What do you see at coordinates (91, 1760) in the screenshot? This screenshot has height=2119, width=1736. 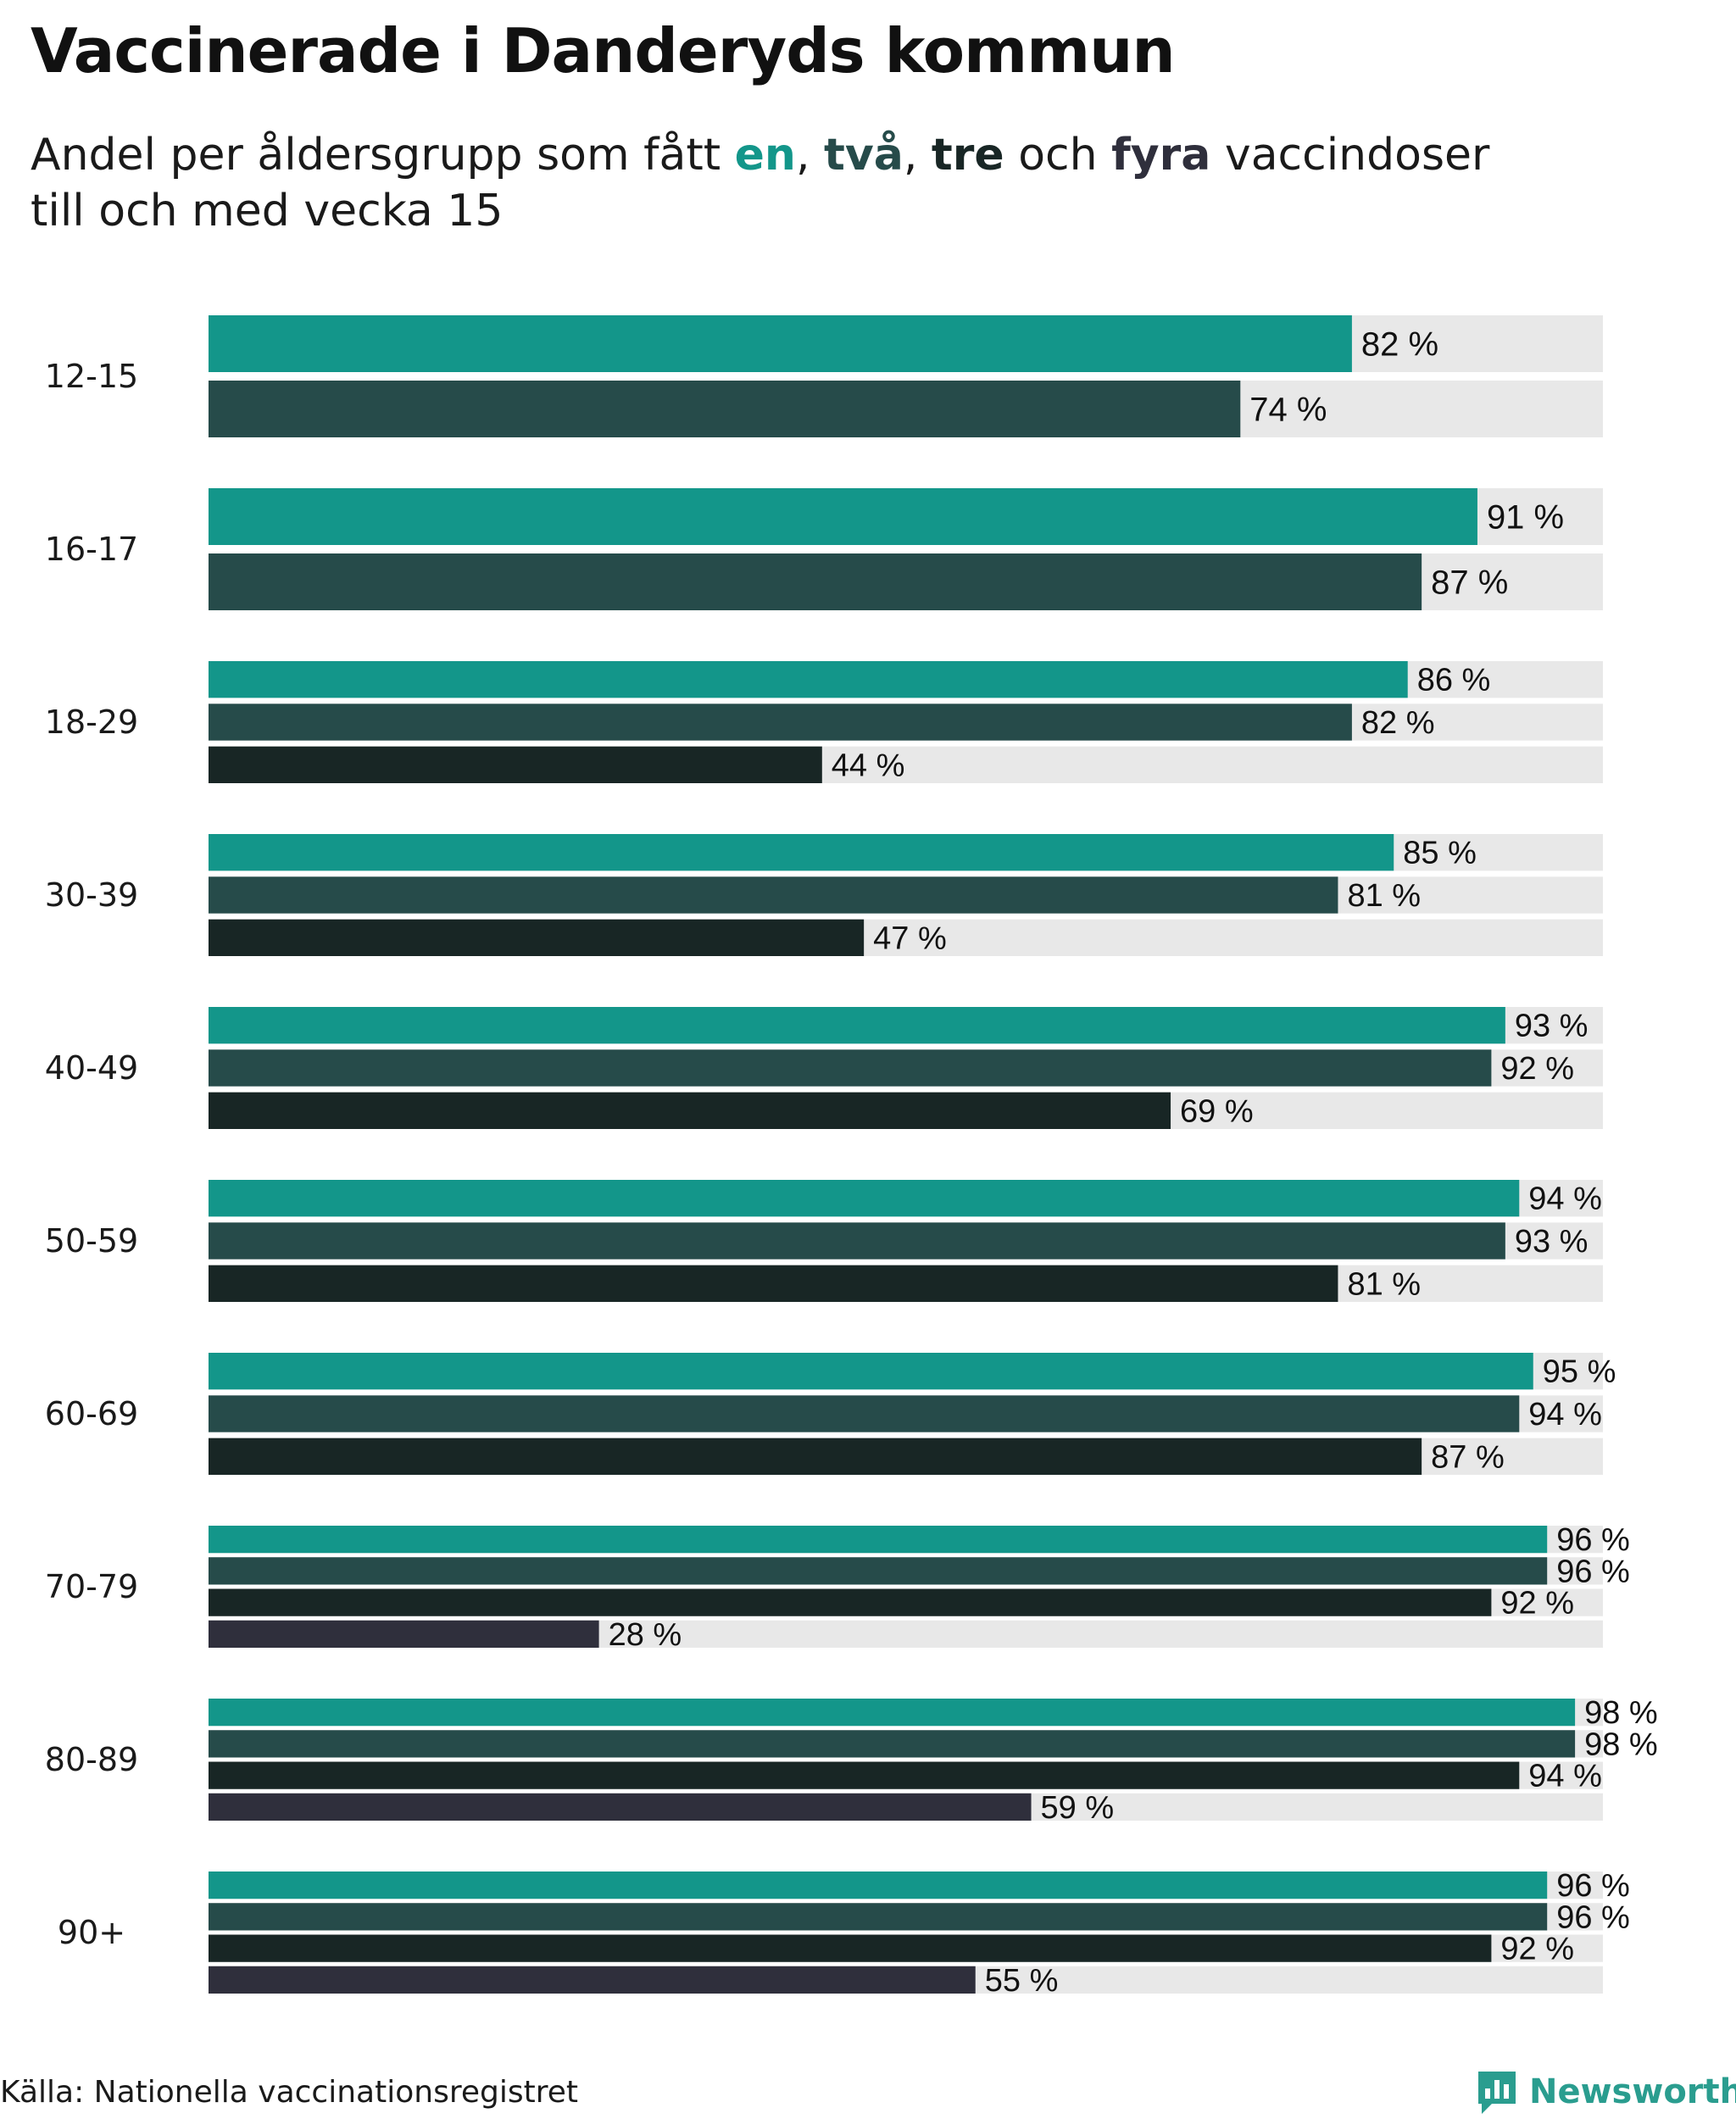 I see `group-label-80-89: 80-89` at bounding box center [91, 1760].